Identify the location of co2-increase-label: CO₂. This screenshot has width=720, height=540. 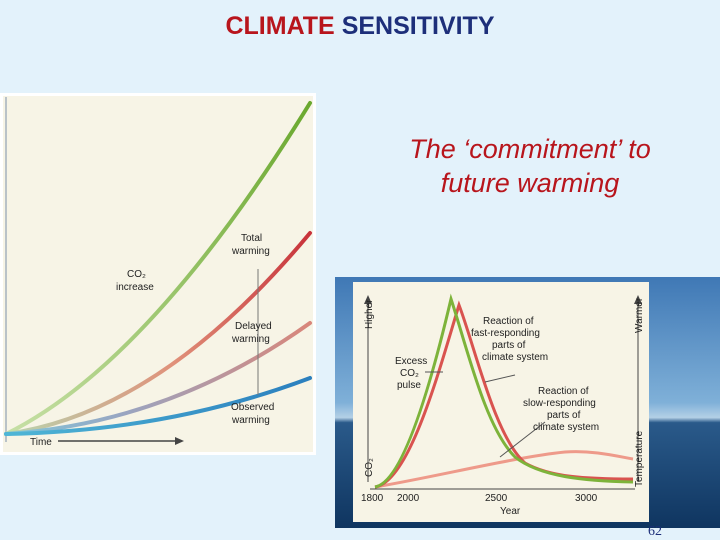
(136, 274).